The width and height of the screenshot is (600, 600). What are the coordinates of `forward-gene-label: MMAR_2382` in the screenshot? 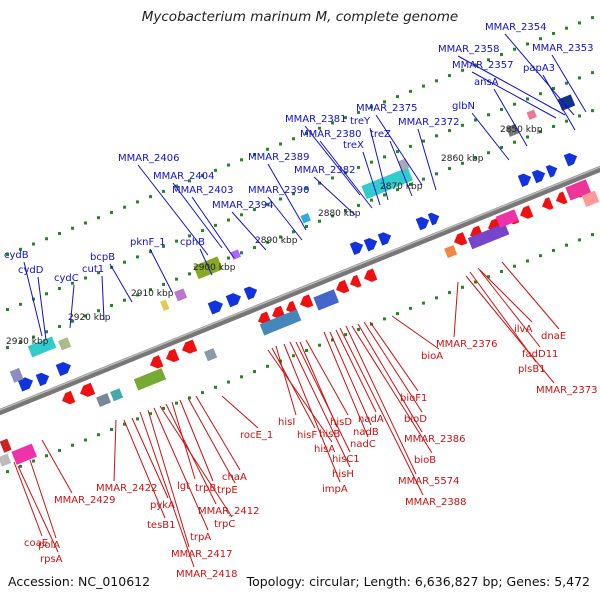 It's located at (325, 170).